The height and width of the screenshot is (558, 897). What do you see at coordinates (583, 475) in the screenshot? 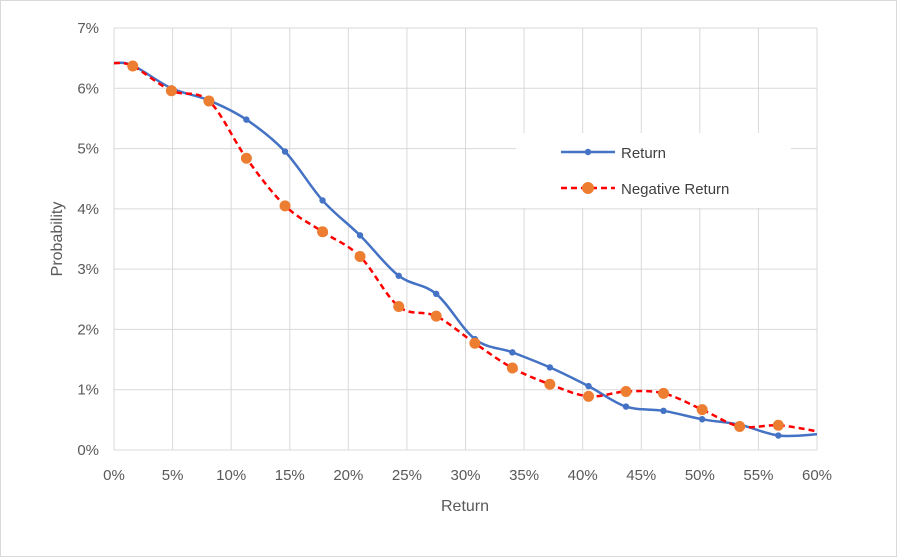
I see `x-tick-label: 40%` at bounding box center [583, 475].